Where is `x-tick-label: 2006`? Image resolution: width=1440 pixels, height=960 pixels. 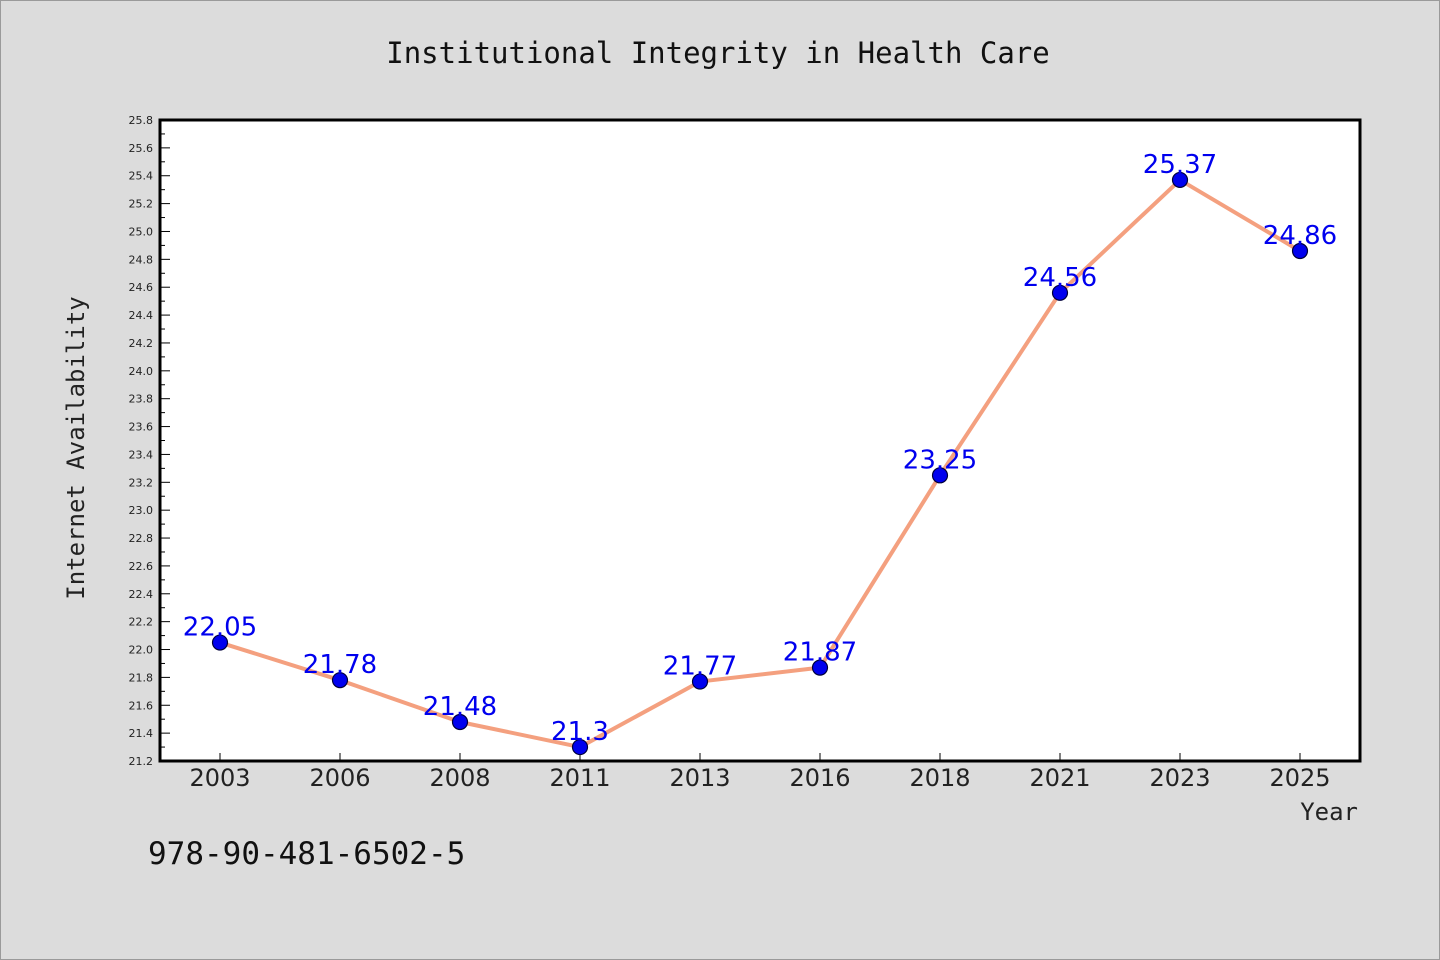
x-tick-label: 2006 is located at coordinates (339, 778).